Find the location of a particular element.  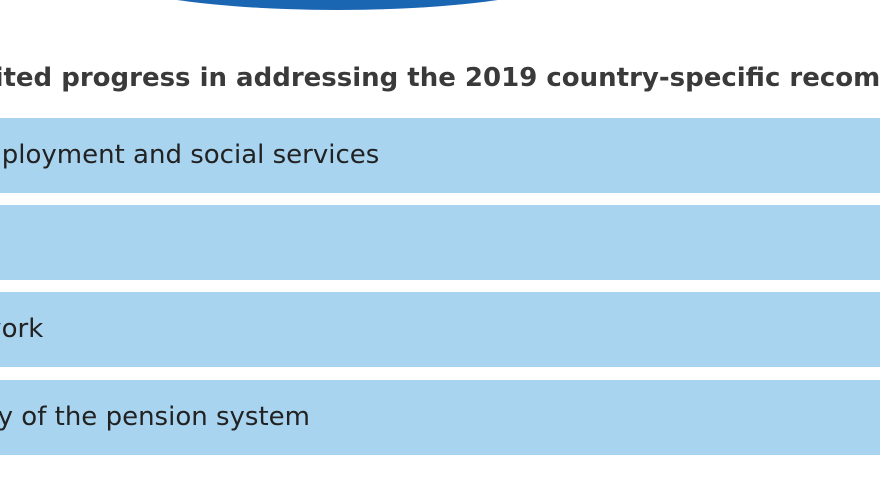

recommendation-label: Undeclared work is located at coordinates (22, 329).